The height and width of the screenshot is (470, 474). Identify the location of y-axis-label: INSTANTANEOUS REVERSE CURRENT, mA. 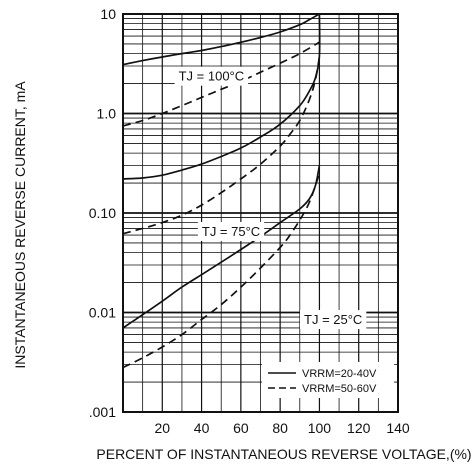
(20, 225).